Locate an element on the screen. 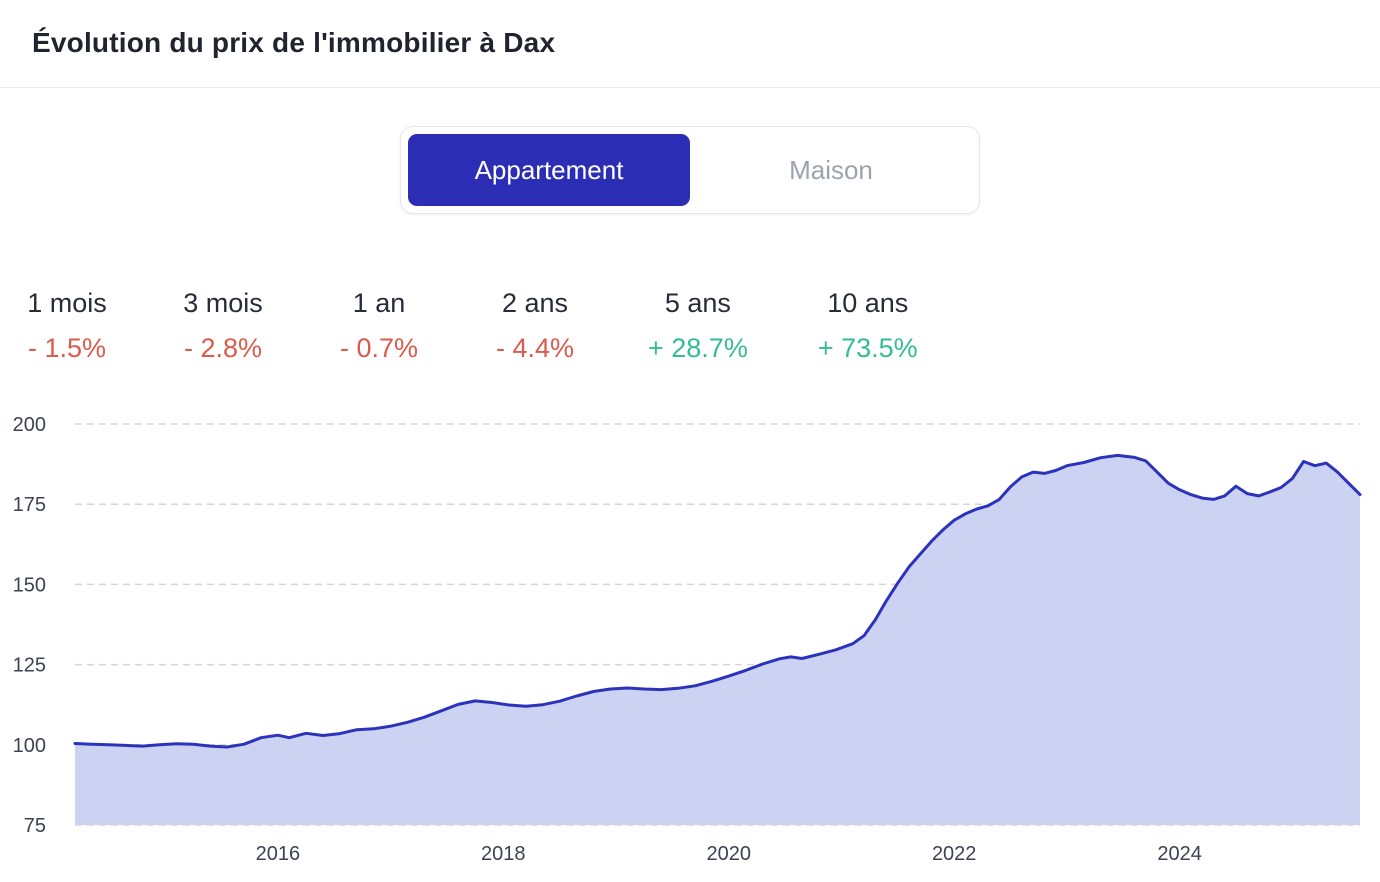 This screenshot has height=882, width=1380. y-tick-label: 75 is located at coordinates (35, 826).